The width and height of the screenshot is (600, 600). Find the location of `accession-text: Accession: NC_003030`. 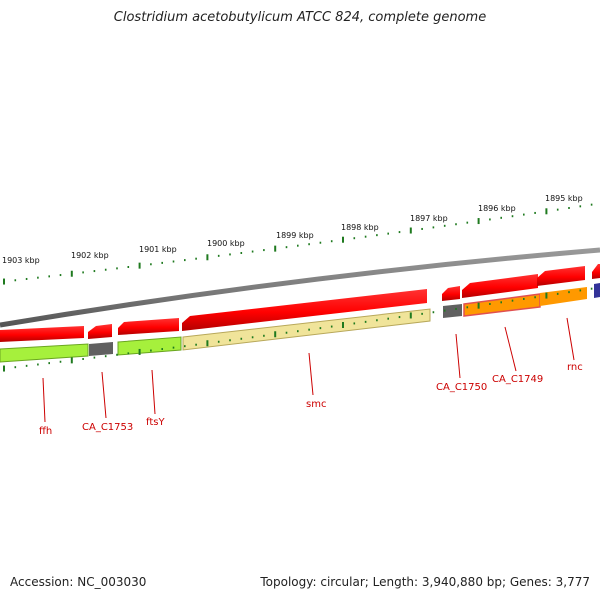

accession-text: Accession: NC_003030 is located at coordinates (78, 582).